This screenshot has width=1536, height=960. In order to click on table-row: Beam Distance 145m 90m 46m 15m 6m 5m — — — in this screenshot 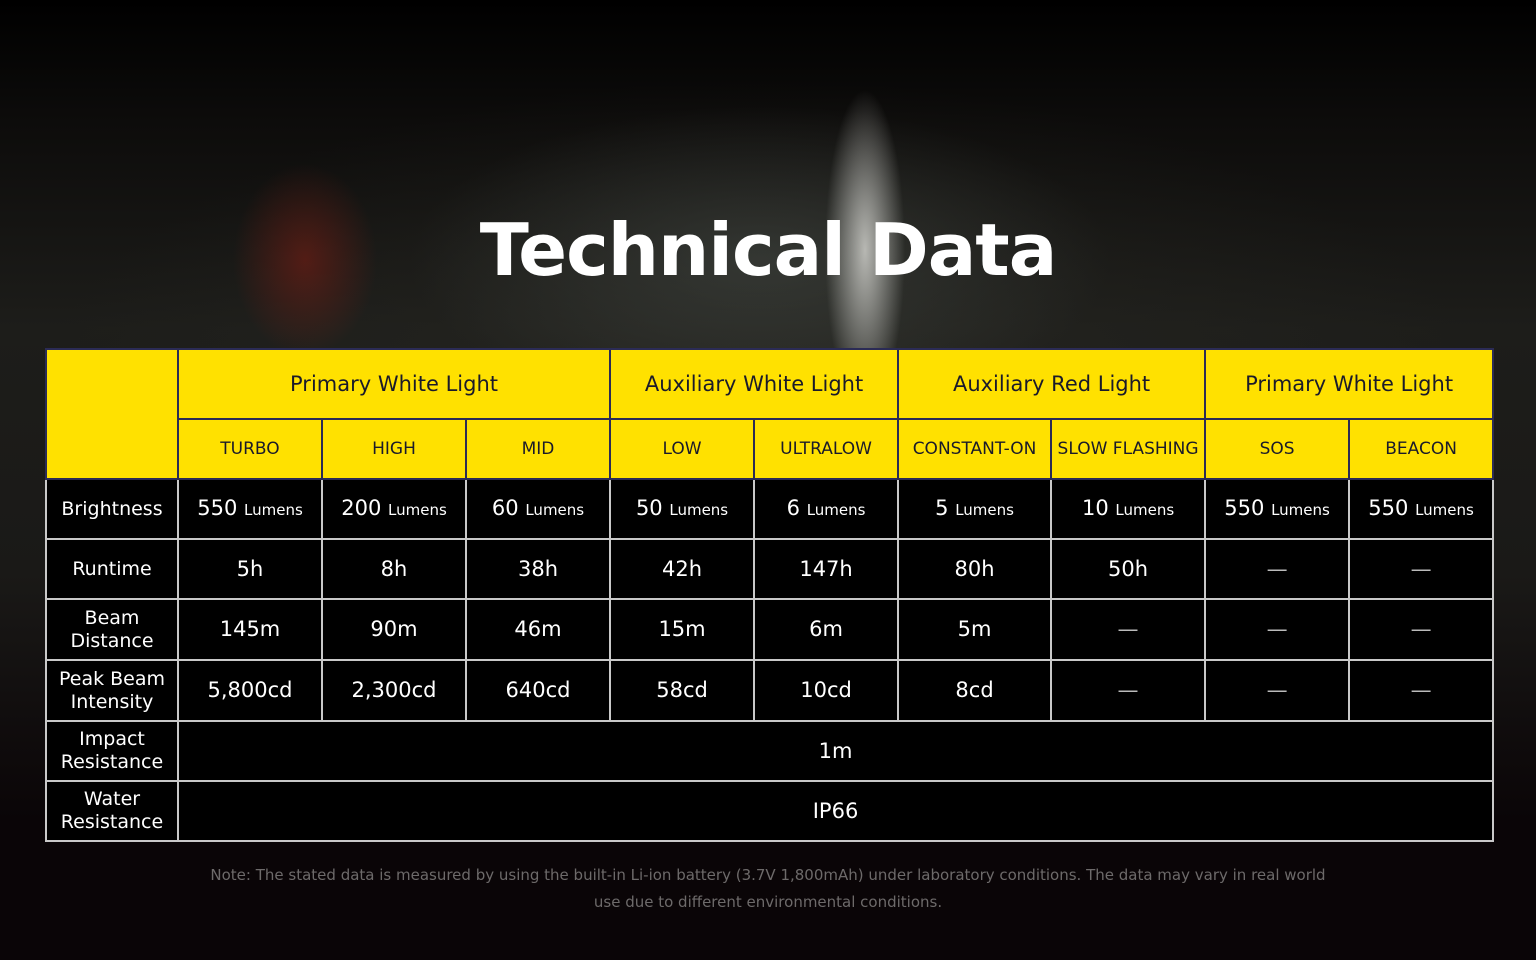, I will do `click(770, 629)`.